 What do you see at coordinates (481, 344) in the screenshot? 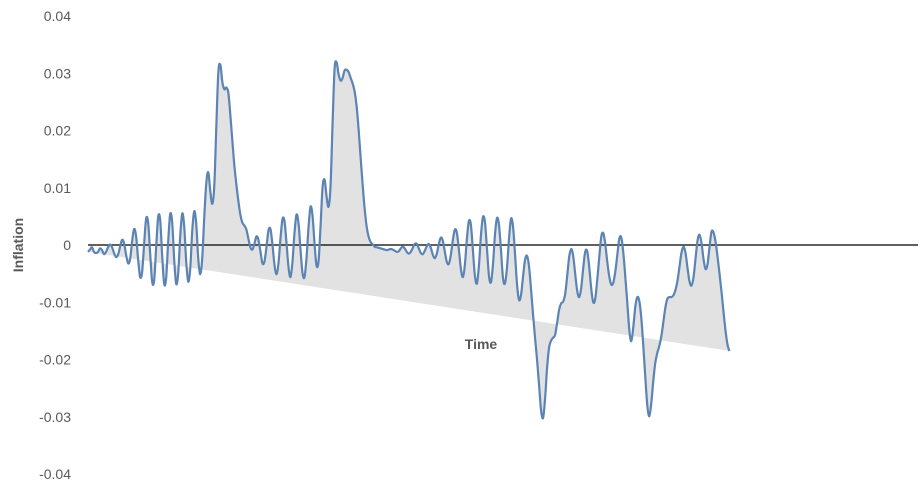
I see `x-axis-title: Time` at bounding box center [481, 344].